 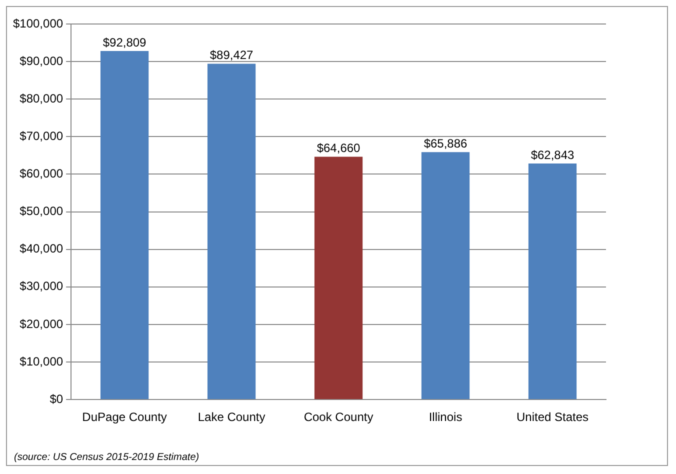 I want to click on y-tick-label: $0, so click(x=57, y=399).